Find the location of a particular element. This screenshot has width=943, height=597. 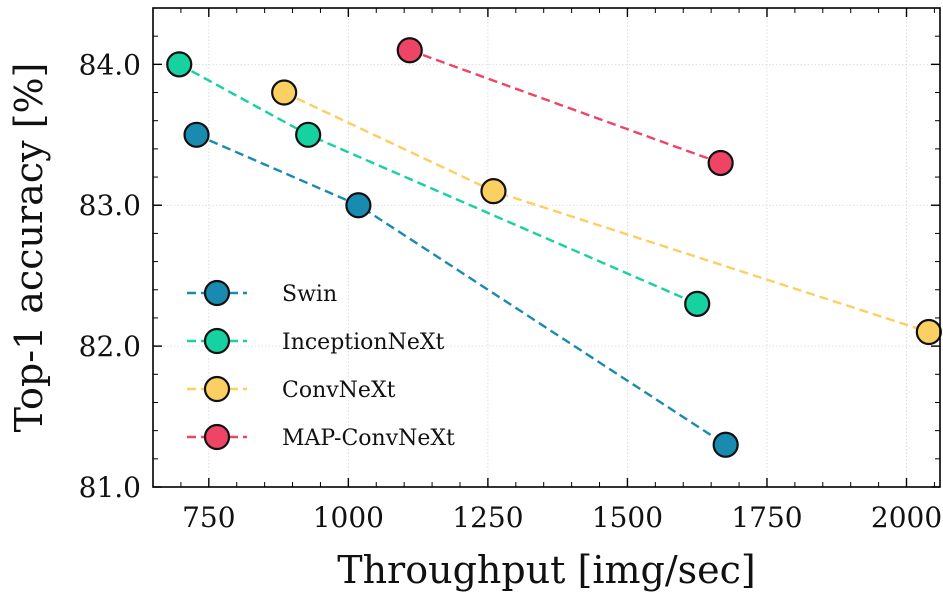

y-tick-label: 81.0 is located at coordinates (110, 487).